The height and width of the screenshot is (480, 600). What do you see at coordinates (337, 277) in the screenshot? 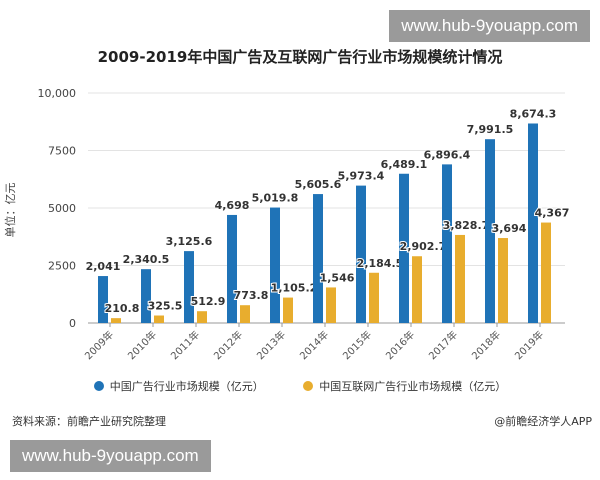
I see `data-label: 1,546` at bounding box center [337, 277].